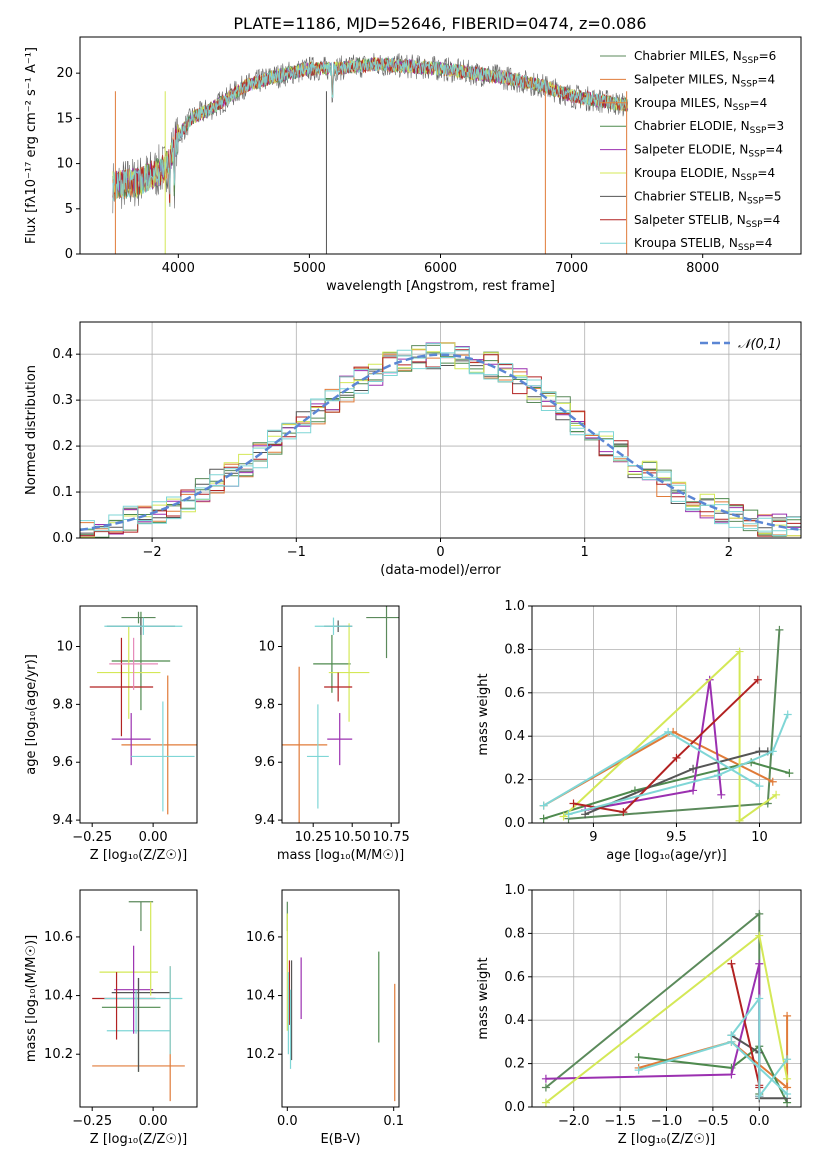  Describe the element at coordinates (593, 837) in the screenshot. I see `x-tick-label: 9` at that location.